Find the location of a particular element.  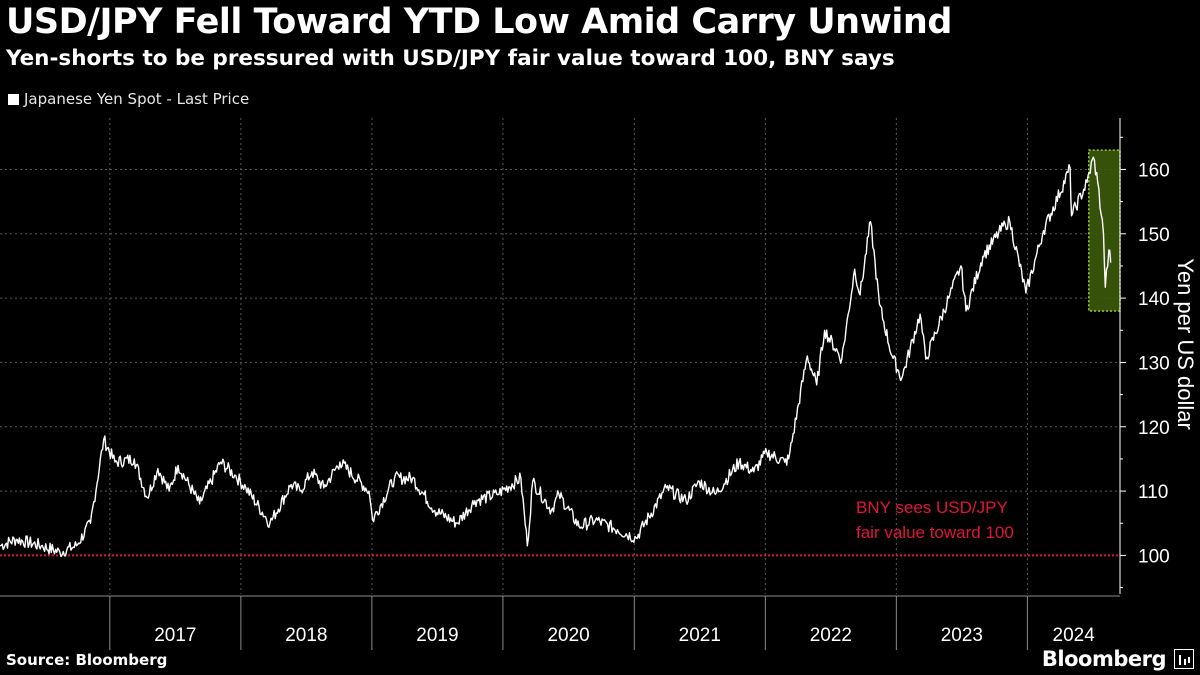

annotation-text: fair value toward 100 is located at coordinates (935, 532).